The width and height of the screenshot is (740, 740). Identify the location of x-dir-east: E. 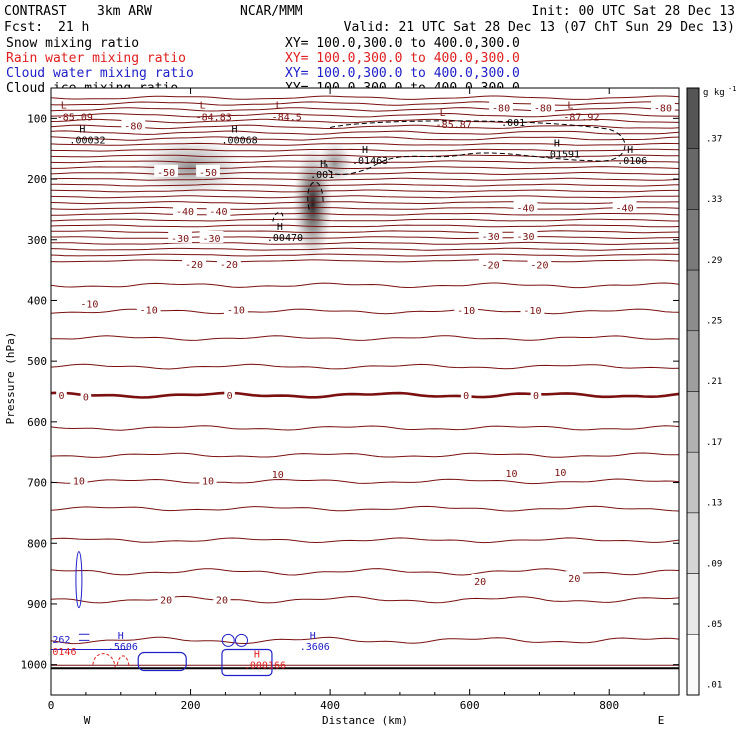
(661, 720).